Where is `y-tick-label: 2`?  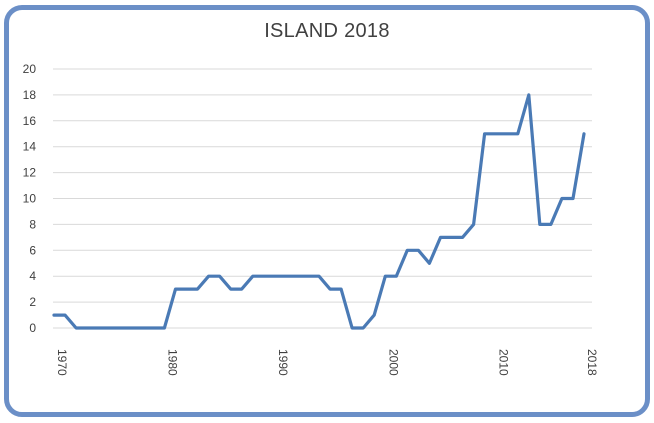 y-tick-label: 2 is located at coordinates (32, 302).